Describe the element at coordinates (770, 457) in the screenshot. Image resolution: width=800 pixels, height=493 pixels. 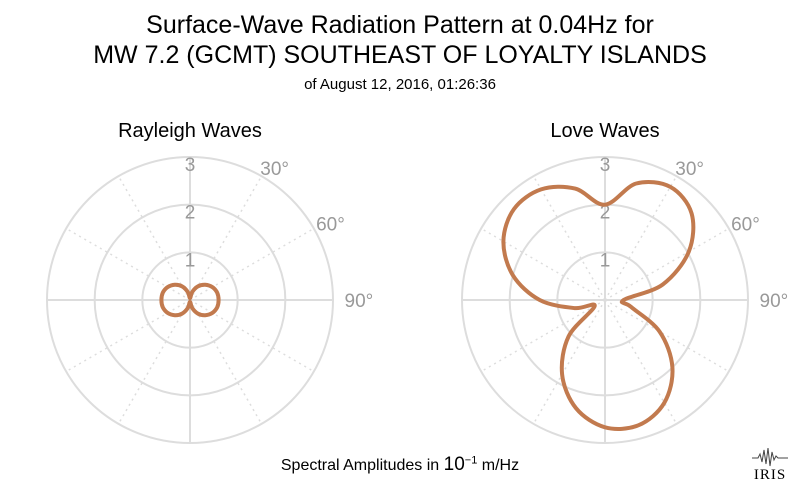
I see `seismogram-icon` at that location.